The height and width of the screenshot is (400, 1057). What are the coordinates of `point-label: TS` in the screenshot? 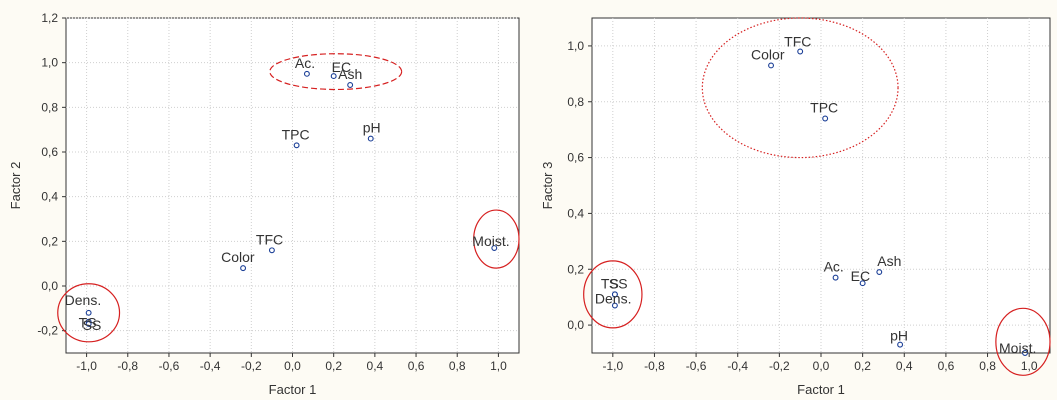 It's located at (610, 283).